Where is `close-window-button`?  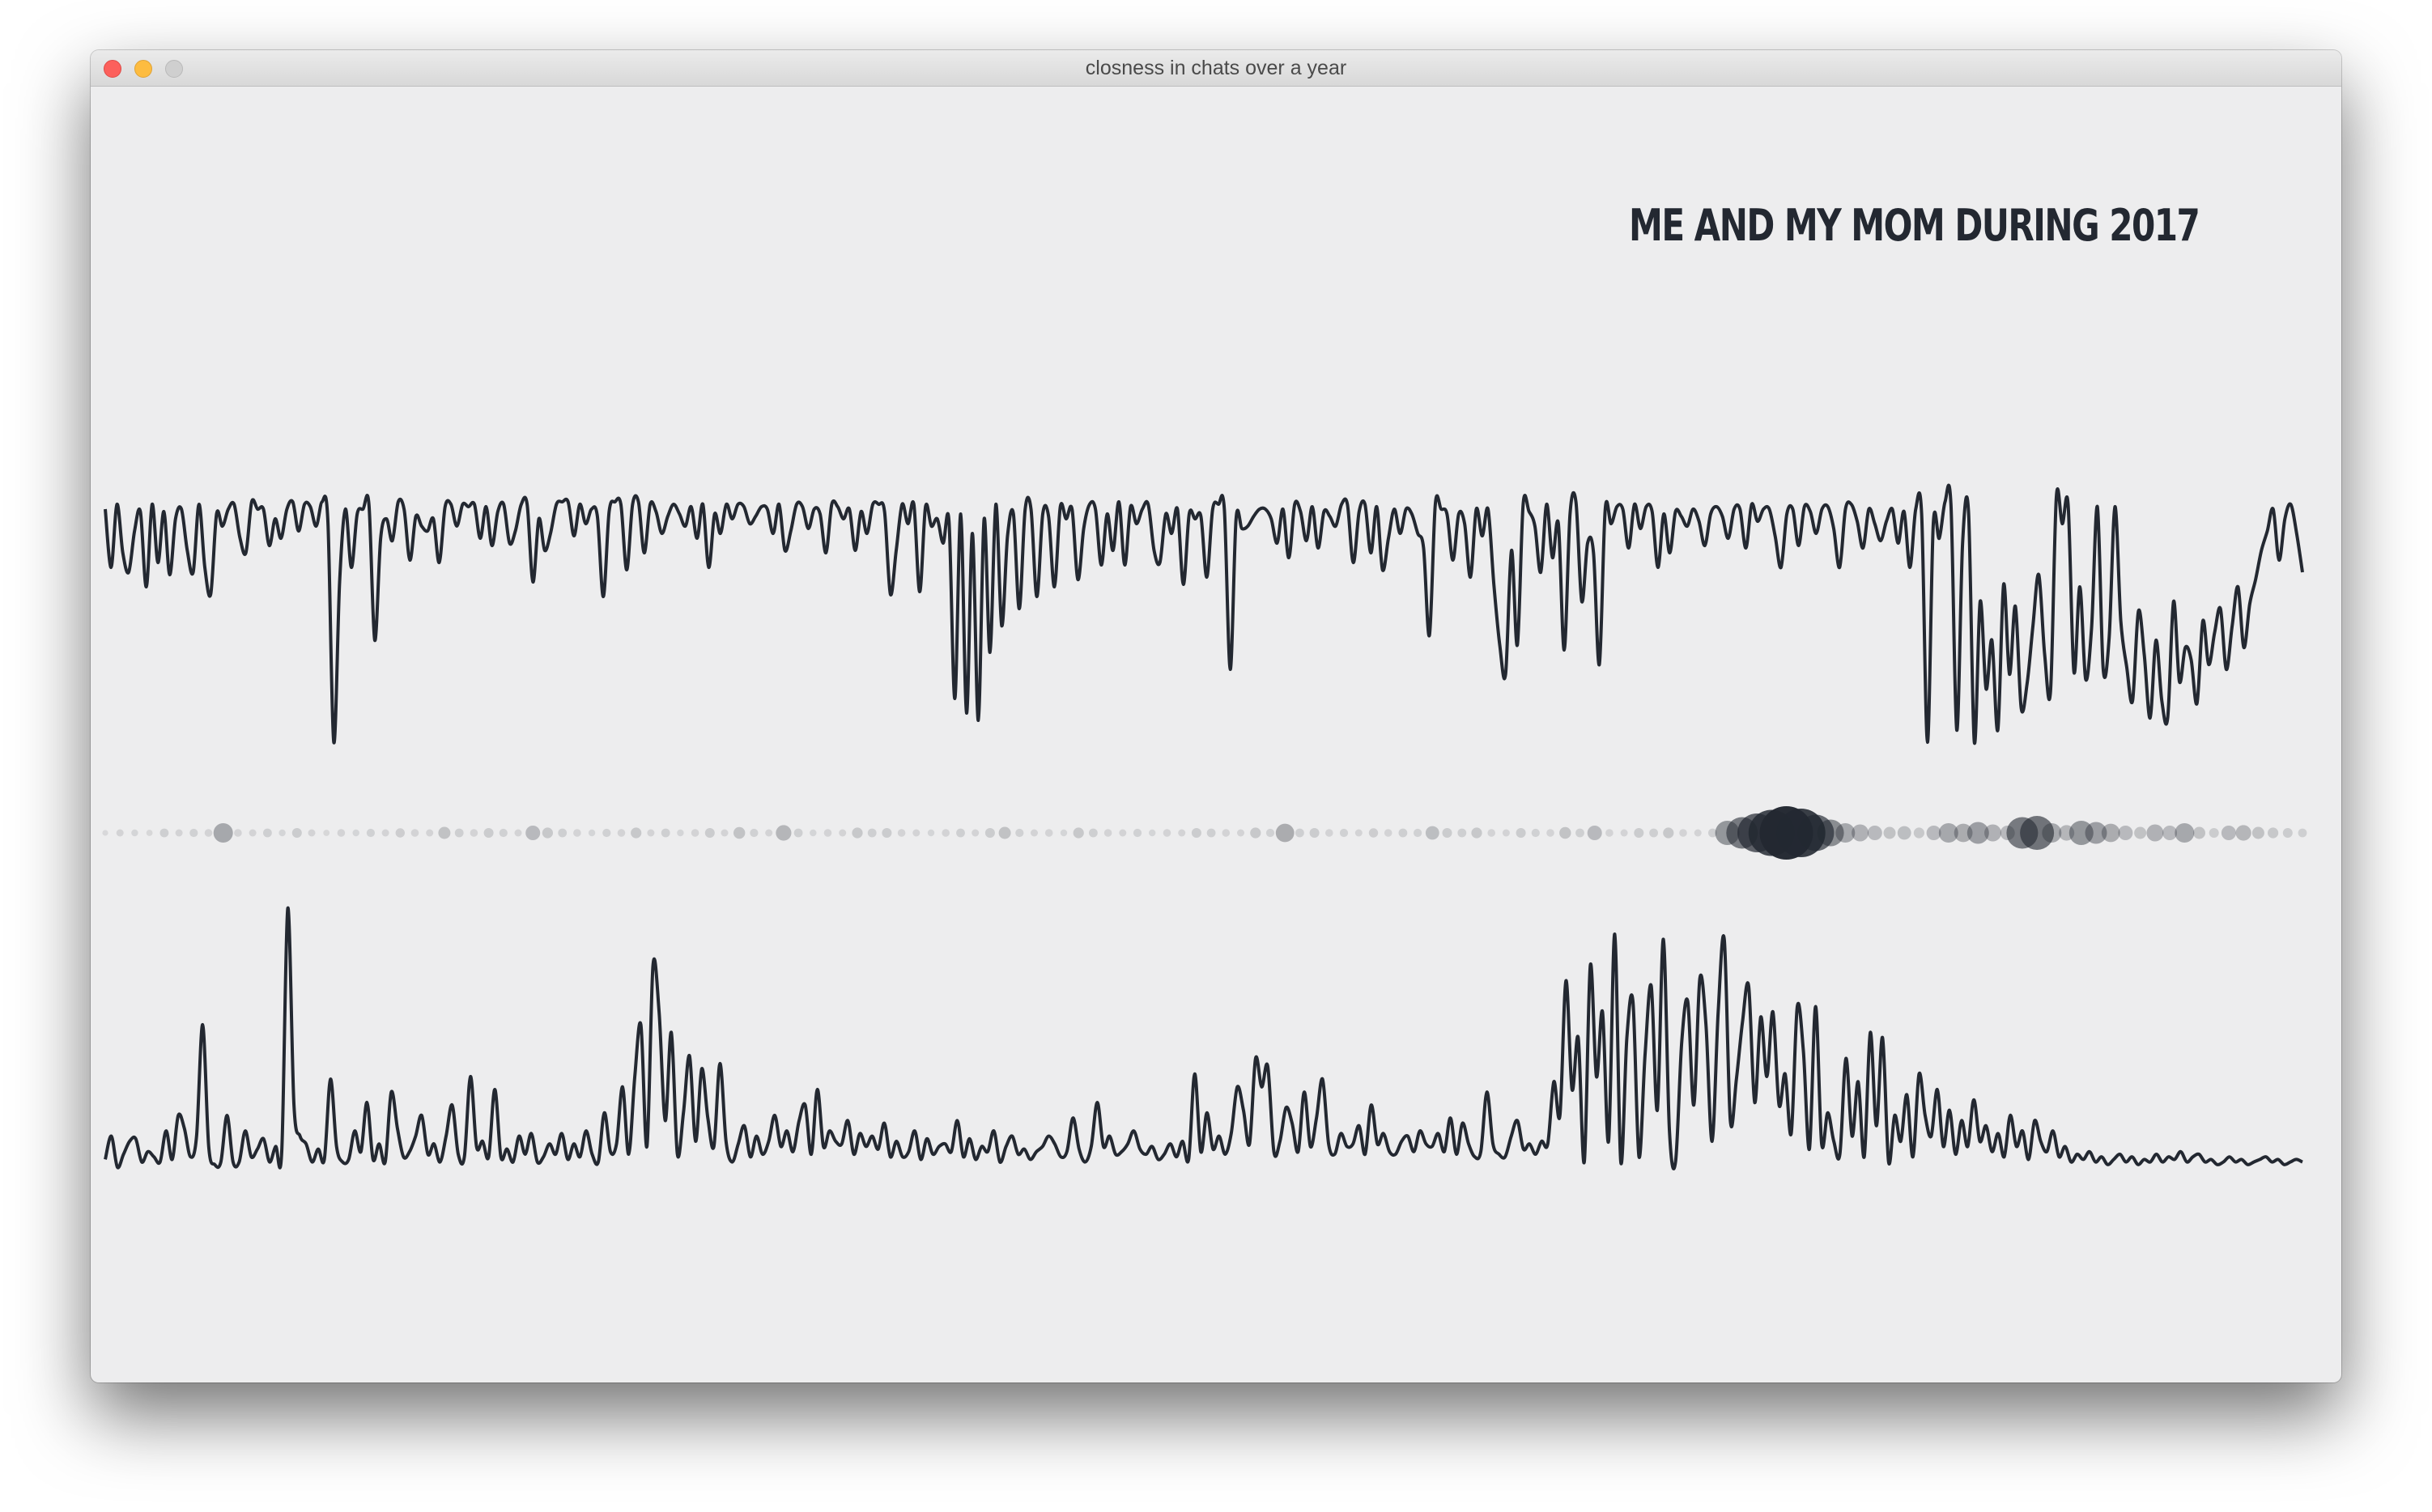
close-window-button is located at coordinates (112, 69).